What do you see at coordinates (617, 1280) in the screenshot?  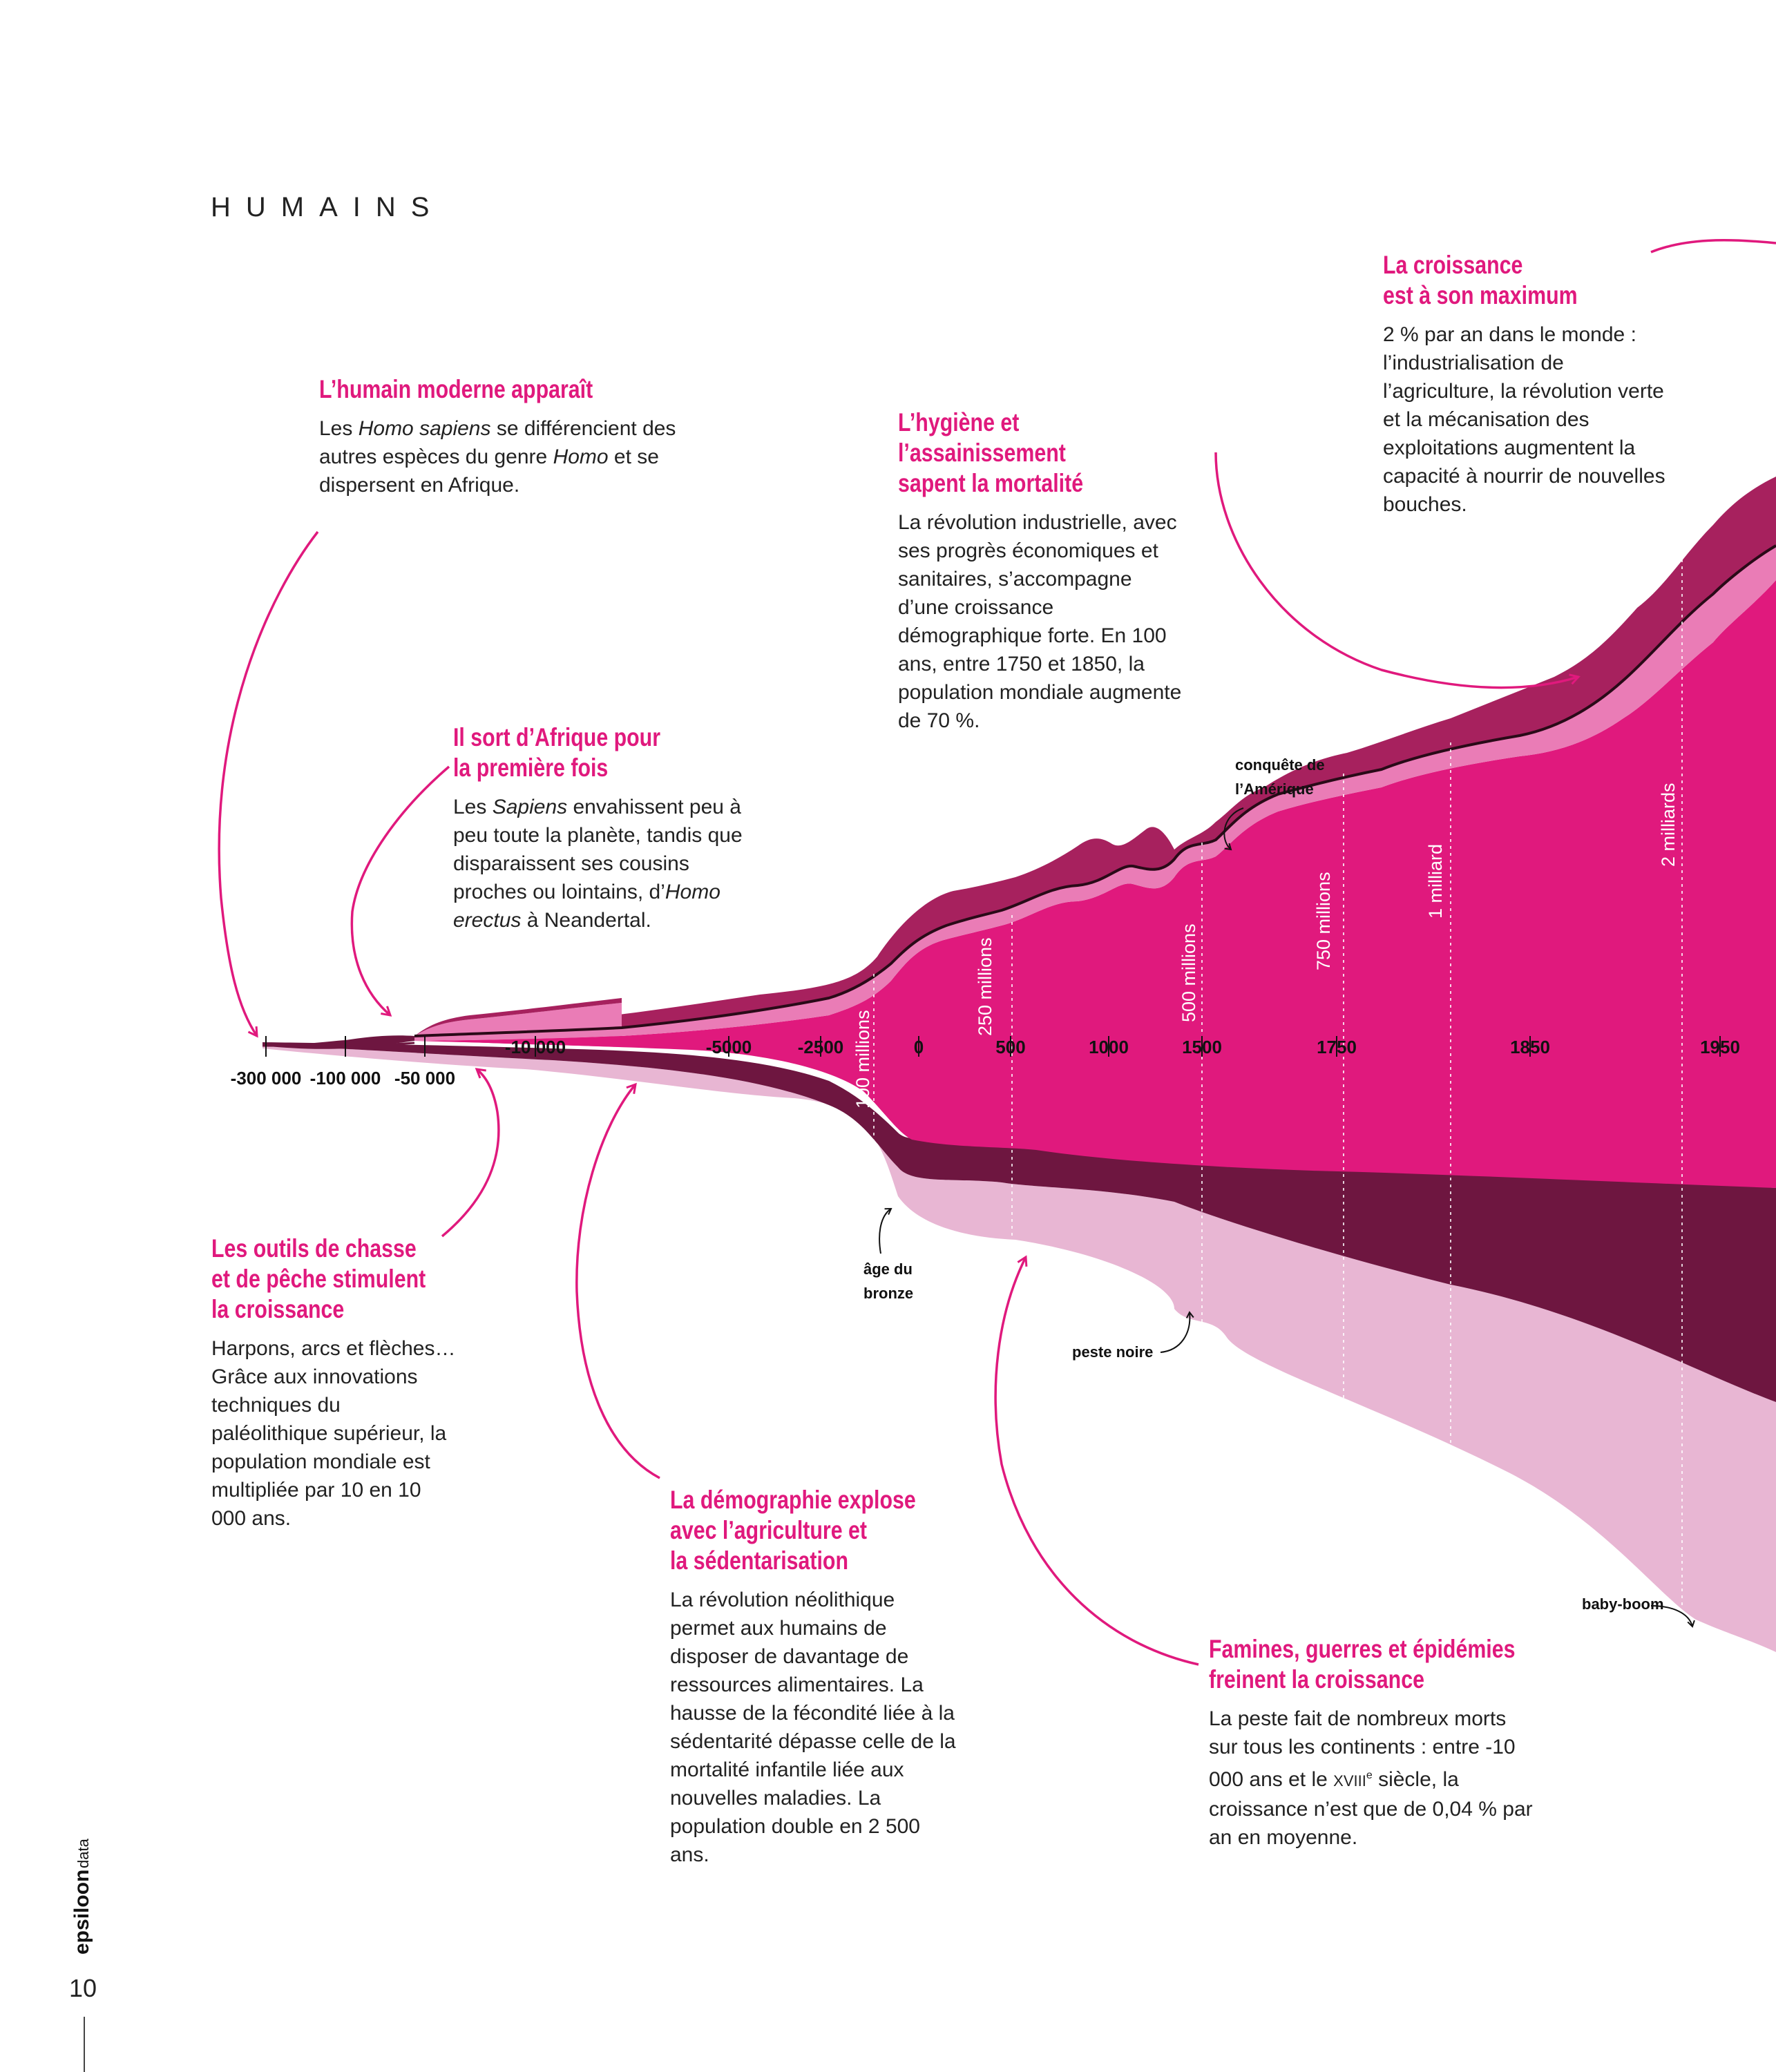 I see `arrow-demographie` at bounding box center [617, 1280].